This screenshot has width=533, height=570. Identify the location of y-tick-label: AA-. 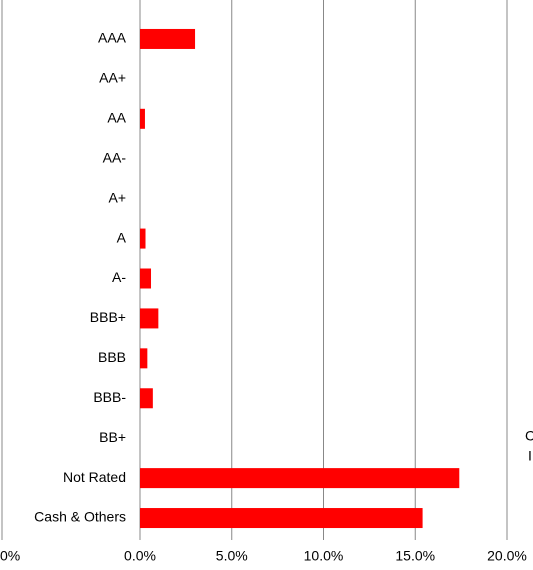
(115, 157).